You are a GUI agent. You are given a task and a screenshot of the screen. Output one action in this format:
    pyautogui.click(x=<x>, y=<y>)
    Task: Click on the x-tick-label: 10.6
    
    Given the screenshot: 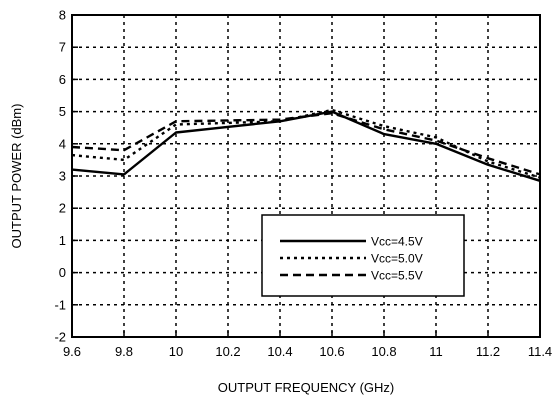 What is the action you would take?
    pyautogui.click(x=331, y=351)
    